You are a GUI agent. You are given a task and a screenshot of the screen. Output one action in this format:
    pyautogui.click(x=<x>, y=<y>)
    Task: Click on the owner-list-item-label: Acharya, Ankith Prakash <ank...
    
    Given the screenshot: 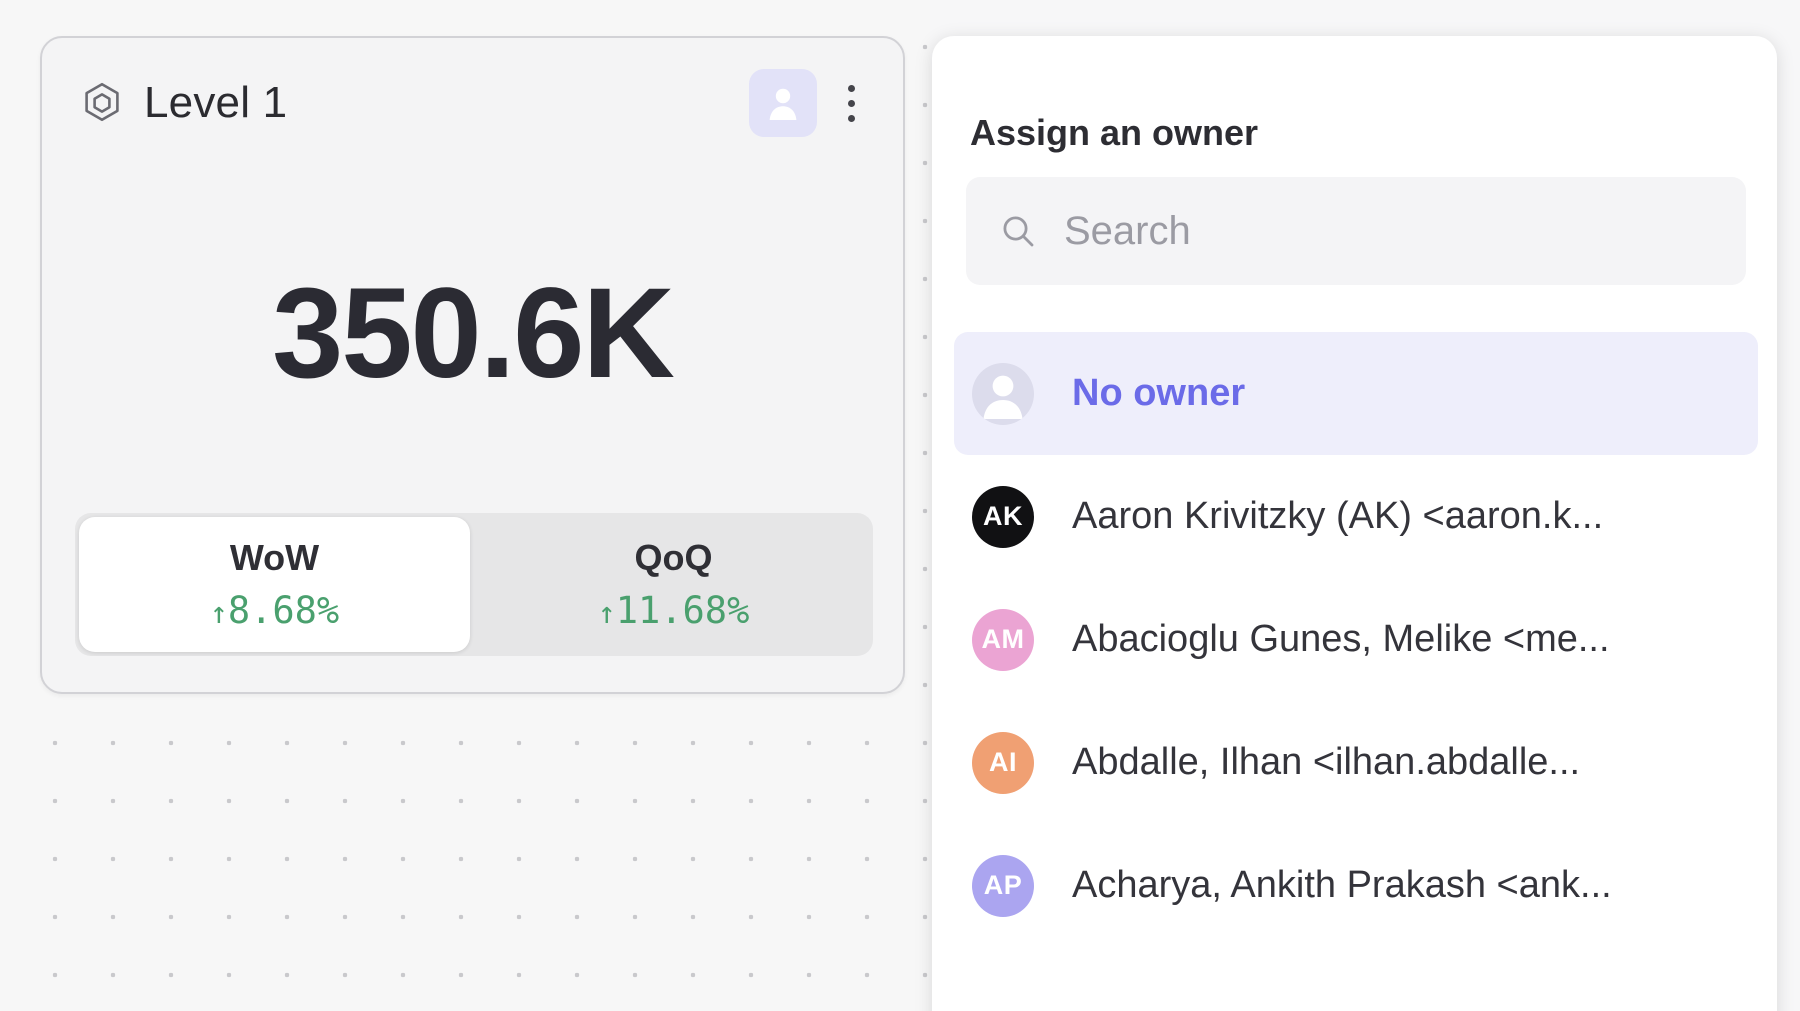 What is the action you would take?
    pyautogui.click(x=1342, y=885)
    